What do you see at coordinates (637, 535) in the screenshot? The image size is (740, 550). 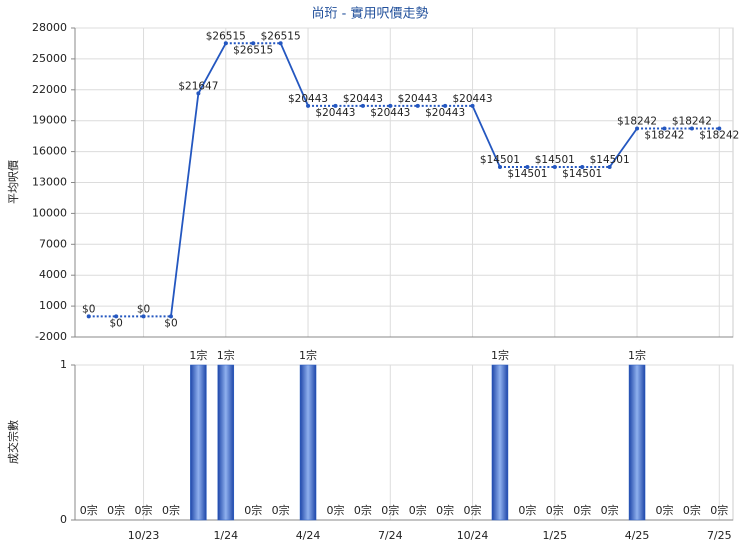 I see `x-tick-label: 4/25` at bounding box center [637, 535].